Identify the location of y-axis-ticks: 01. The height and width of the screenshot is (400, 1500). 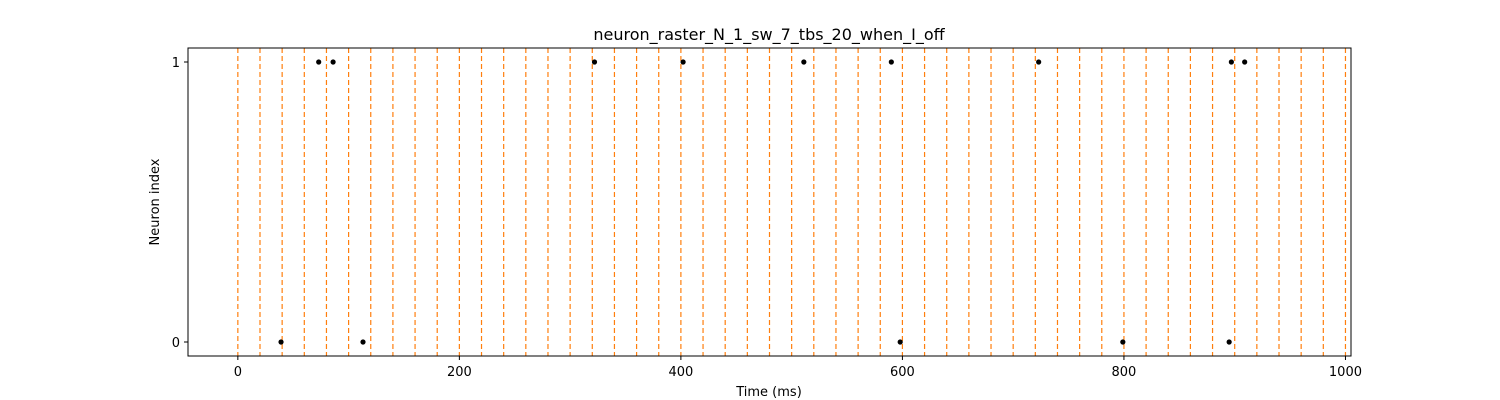
(180, 203).